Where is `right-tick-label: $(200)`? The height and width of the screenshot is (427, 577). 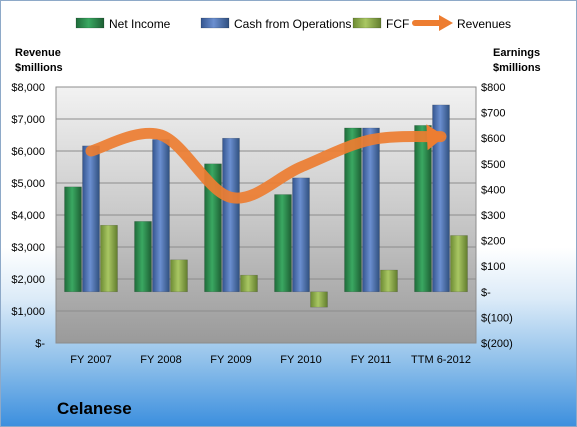 right-tick-label: $(200) is located at coordinates (497, 344).